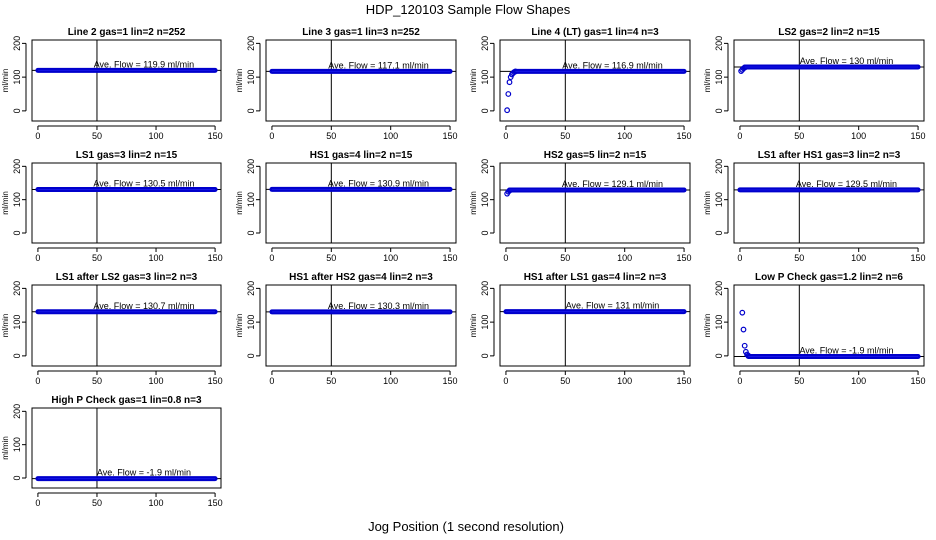 The width and height of the screenshot is (936, 540). What do you see at coordinates (143, 184) in the screenshot?
I see `average-flow-annotation: Ave. Flow = 130.5 ml/min` at bounding box center [143, 184].